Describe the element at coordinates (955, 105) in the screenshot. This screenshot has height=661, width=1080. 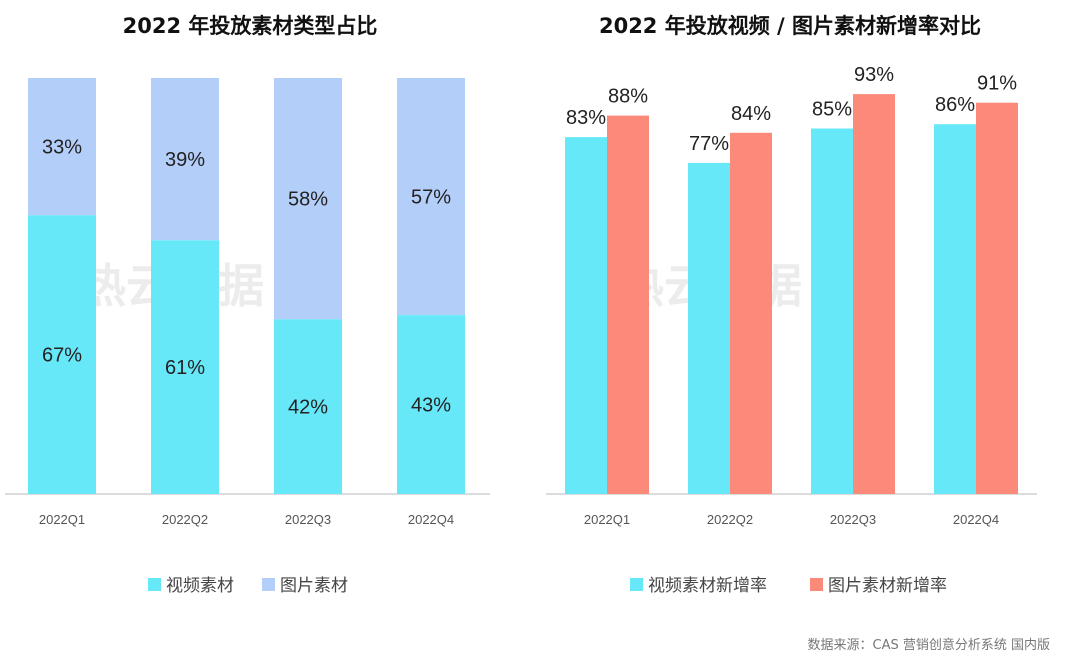
I see `label-video-growth-2022Q4: 86%` at that location.